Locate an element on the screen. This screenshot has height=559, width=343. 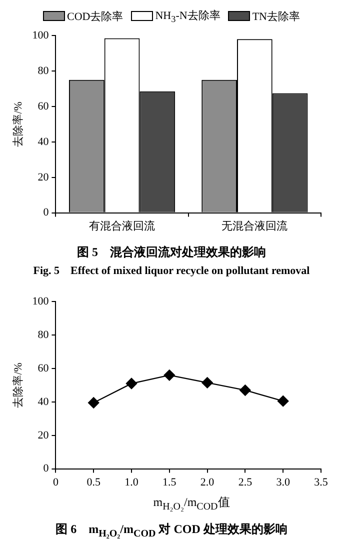
x-tick-label: 2.0 is located at coordinates (207, 482).